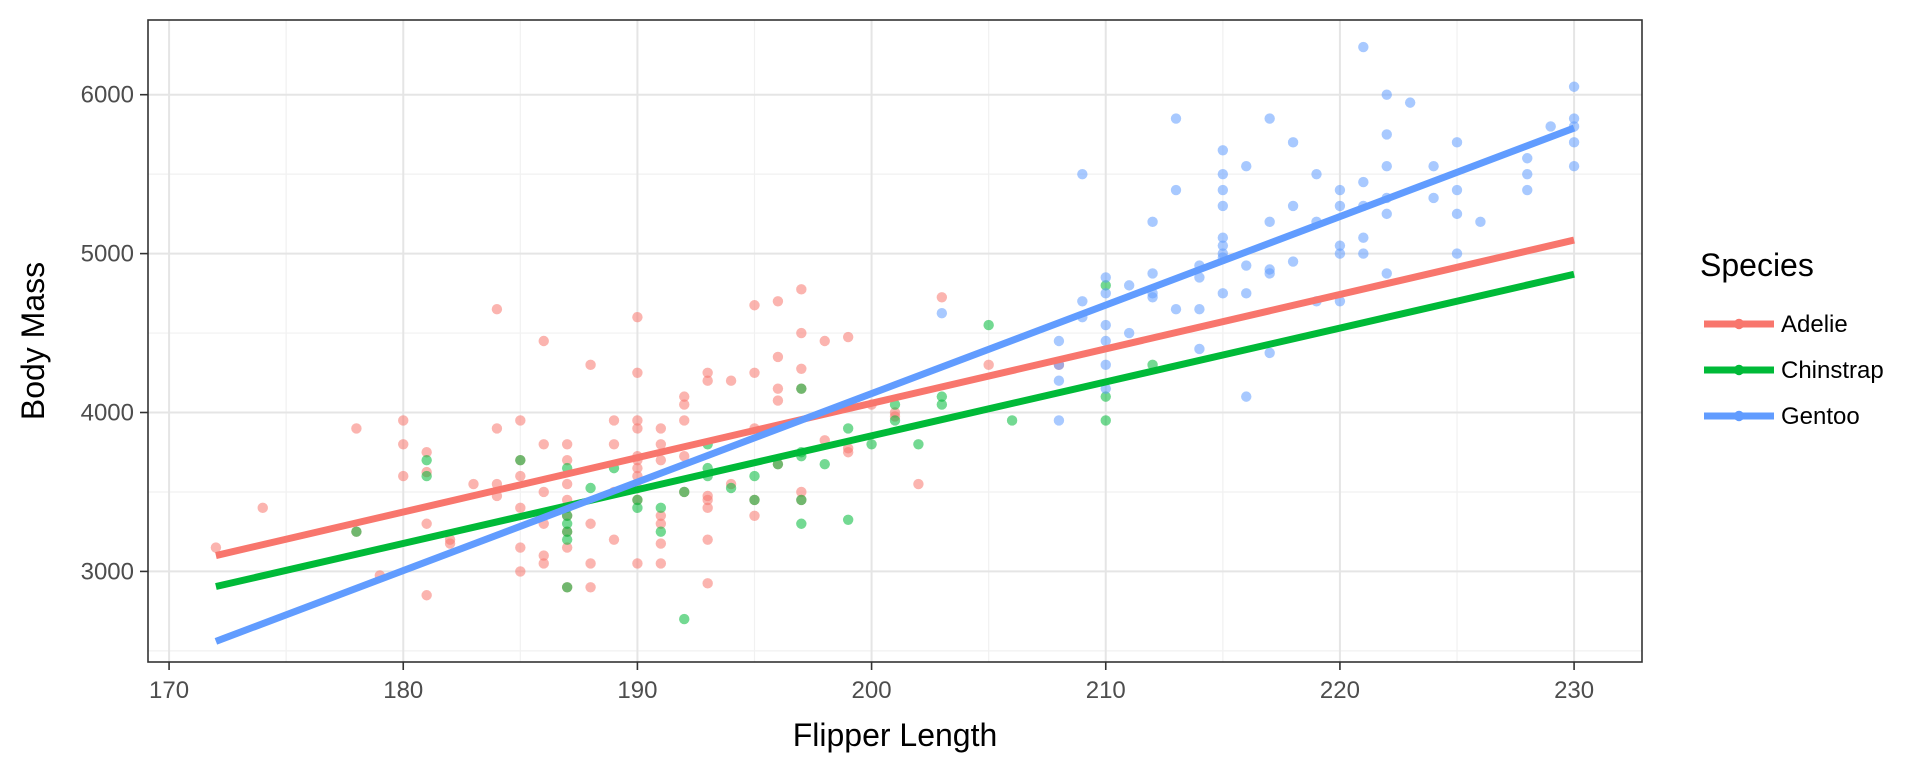 This screenshot has height=768, width=1920. What do you see at coordinates (1820, 416) in the screenshot?
I see `legend-label: Gentoo` at bounding box center [1820, 416].